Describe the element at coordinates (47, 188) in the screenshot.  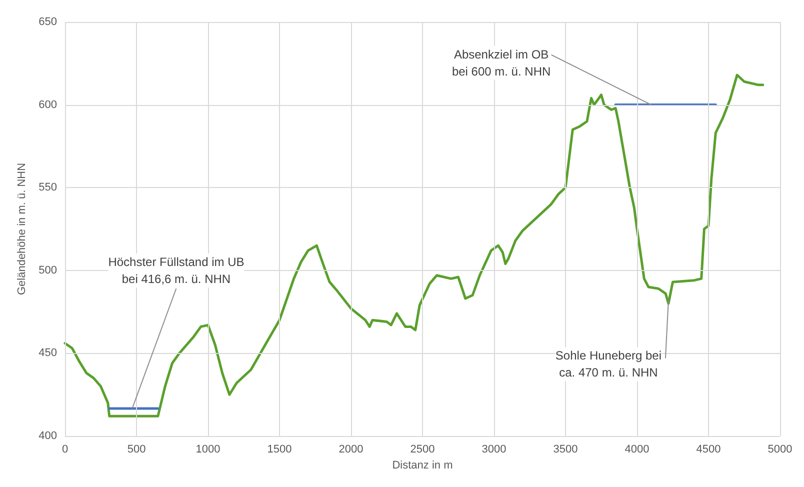
I see `y-tick-label: 550` at that location.